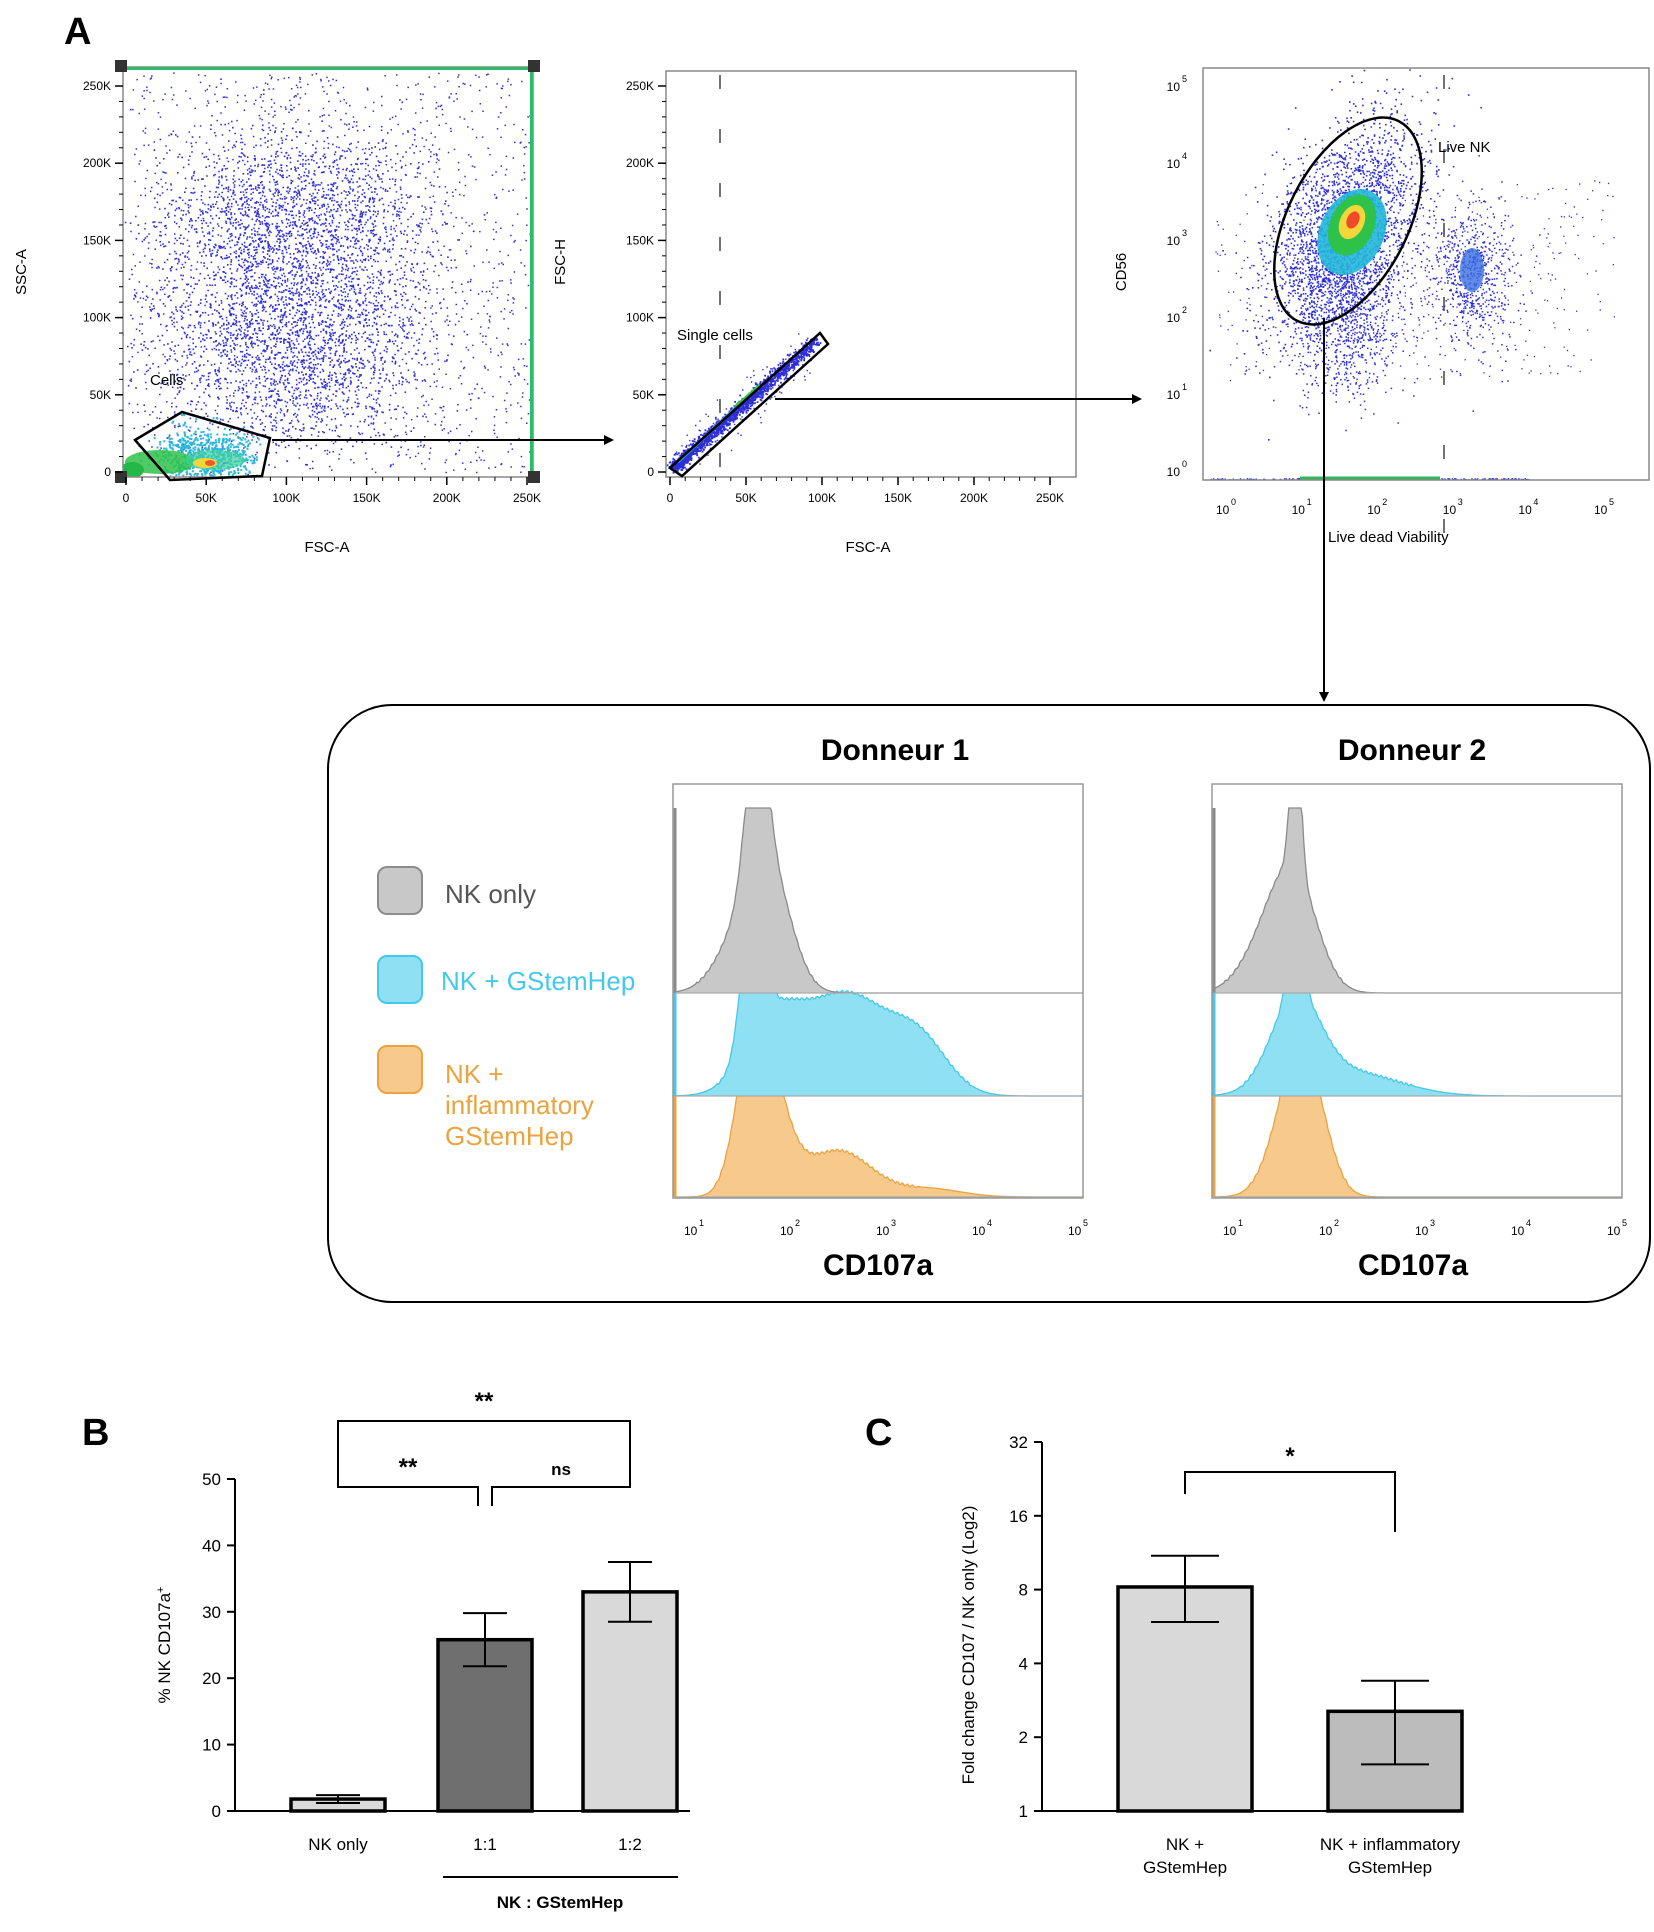 Image resolution: width=1654 pixels, height=1932 pixels. I want to click on plot3-x-tick-exp: 5, so click(1611, 502).